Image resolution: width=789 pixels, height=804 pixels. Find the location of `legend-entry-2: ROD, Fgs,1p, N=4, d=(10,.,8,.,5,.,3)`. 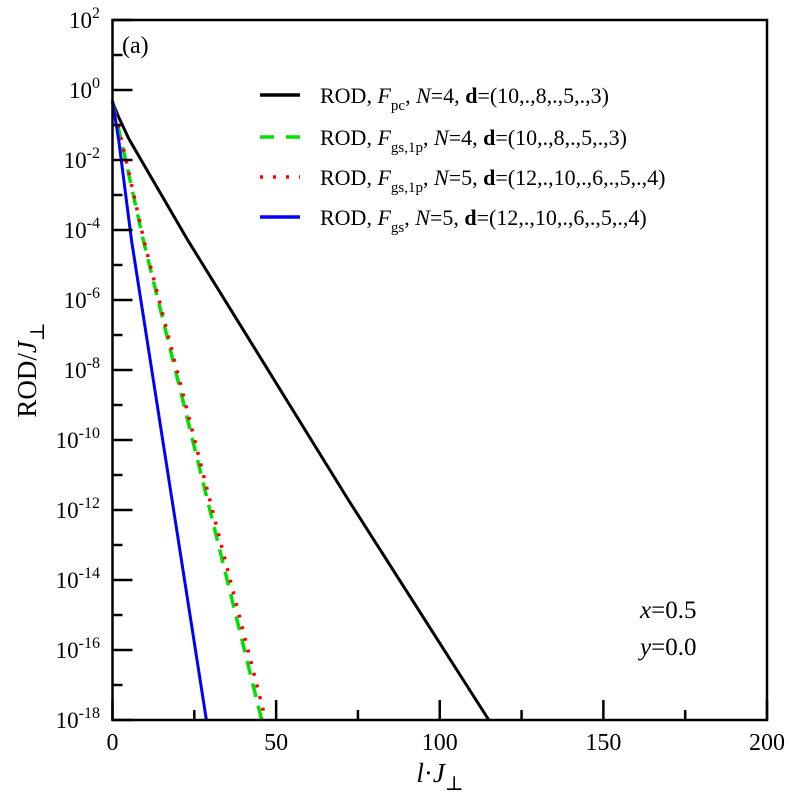

legend-entry-2: ROD, Fgs,1p, N=4, d=(10,.,8,.,5,.,3) is located at coordinates (473, 140).